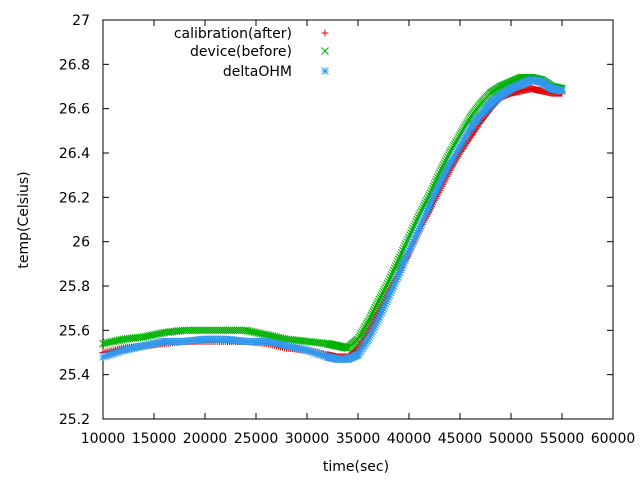 The image size is (640, 480). Describe the element at coordinates (74, 198) in the screenshot. I see `y-tick-label: 26.2` at that location.